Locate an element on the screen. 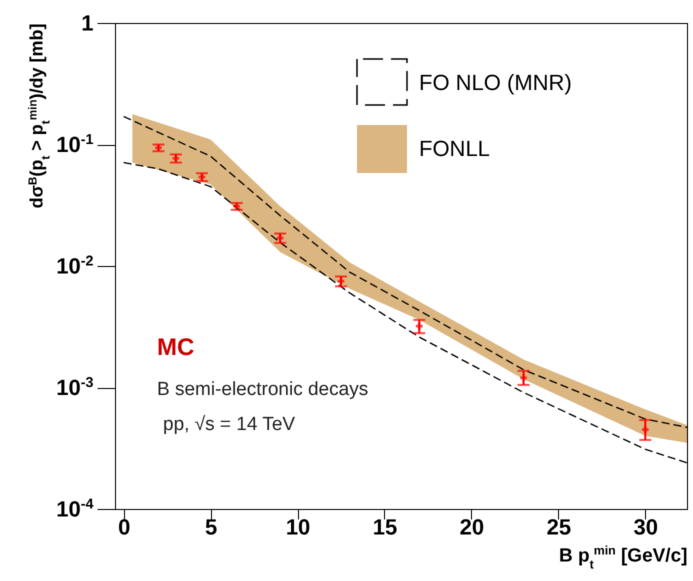  y-tick-label: 1 is located at coordinates (87, 23).